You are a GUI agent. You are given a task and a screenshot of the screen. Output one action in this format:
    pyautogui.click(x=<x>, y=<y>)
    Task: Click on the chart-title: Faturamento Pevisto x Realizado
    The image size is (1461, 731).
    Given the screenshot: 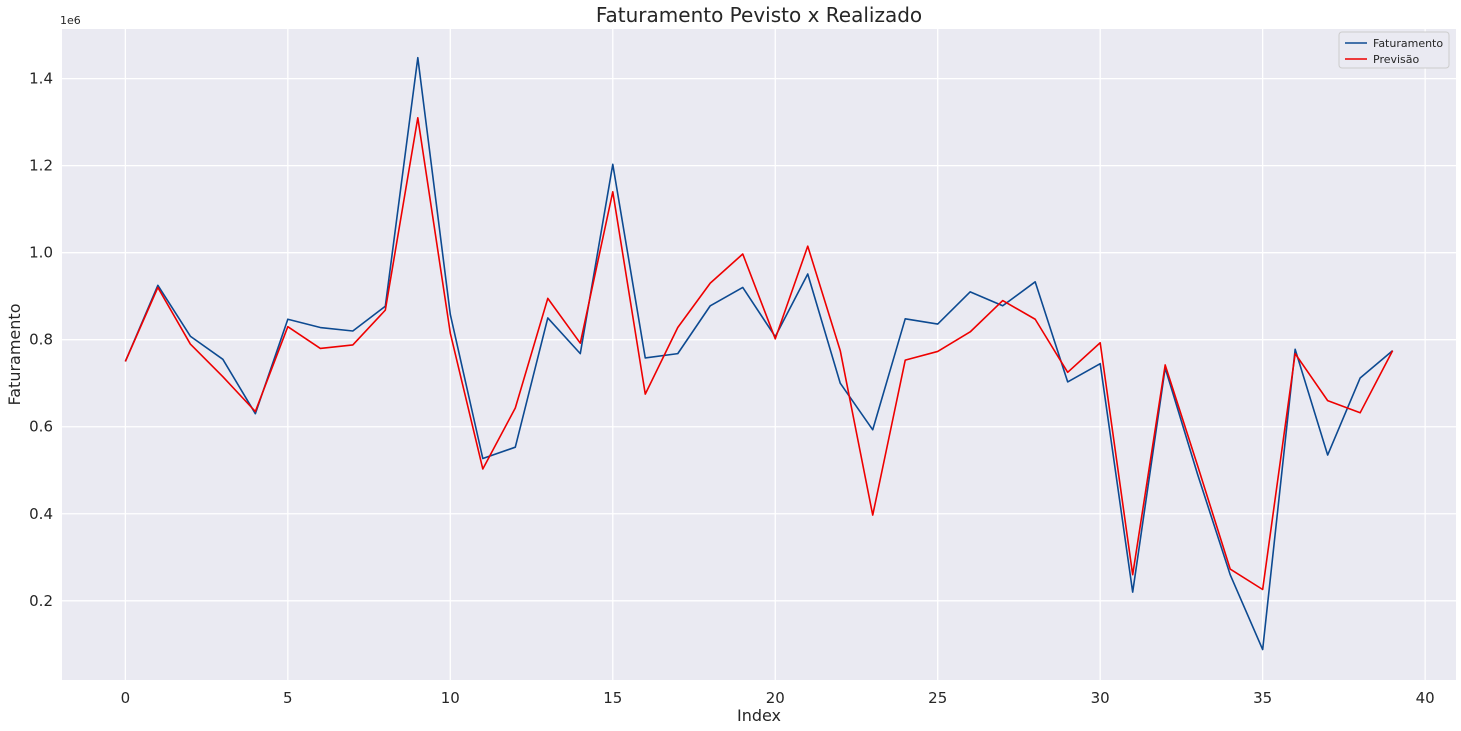 What is the action you would take?
    pyautogui.click(x=759, y=15)
    